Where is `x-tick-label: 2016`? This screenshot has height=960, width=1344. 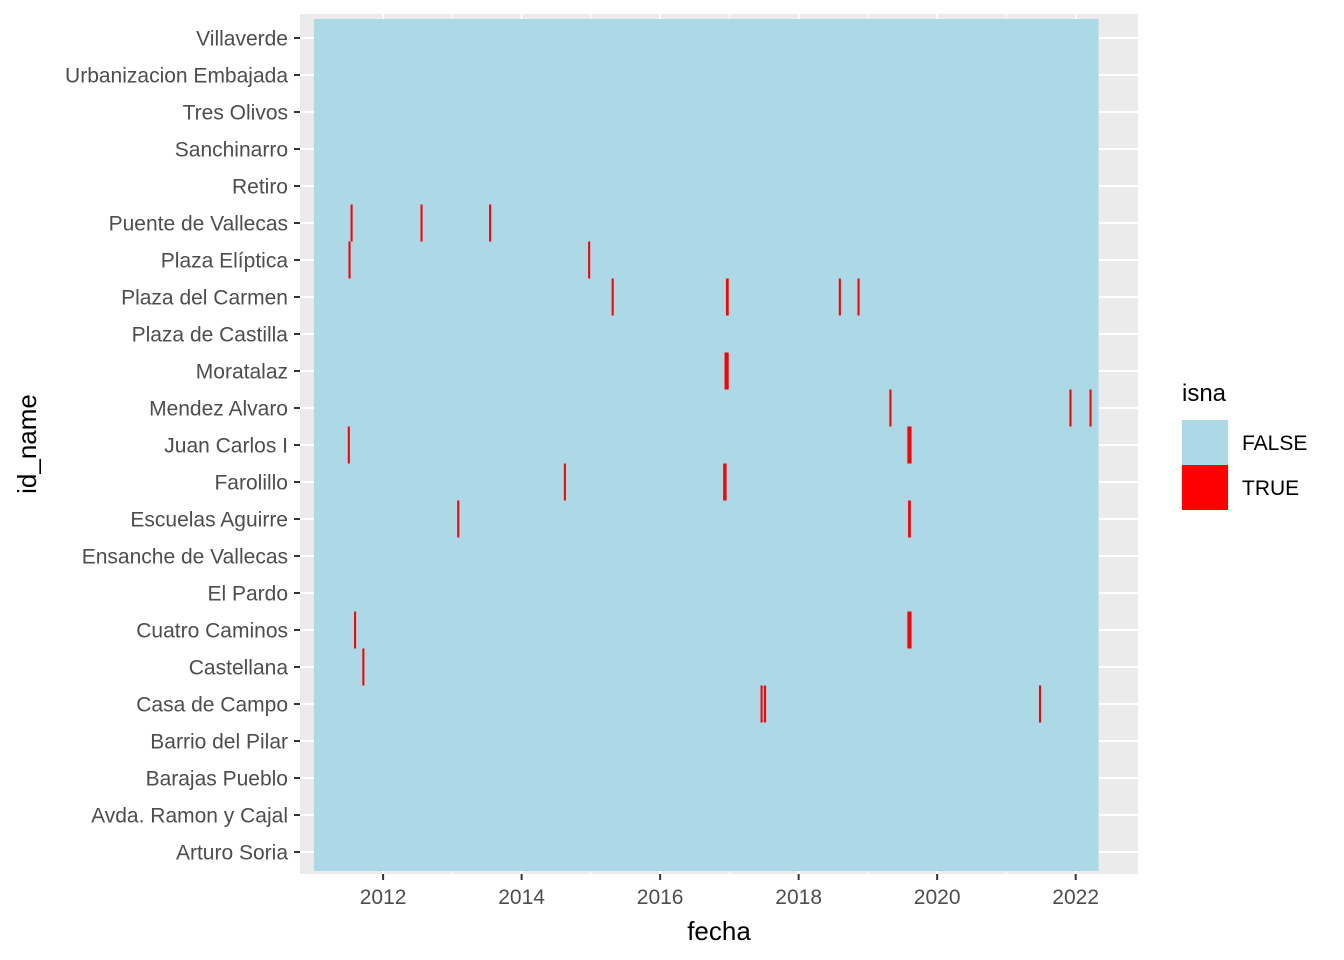 x-tick-label: 2016 is located at coordinates (660, 897).